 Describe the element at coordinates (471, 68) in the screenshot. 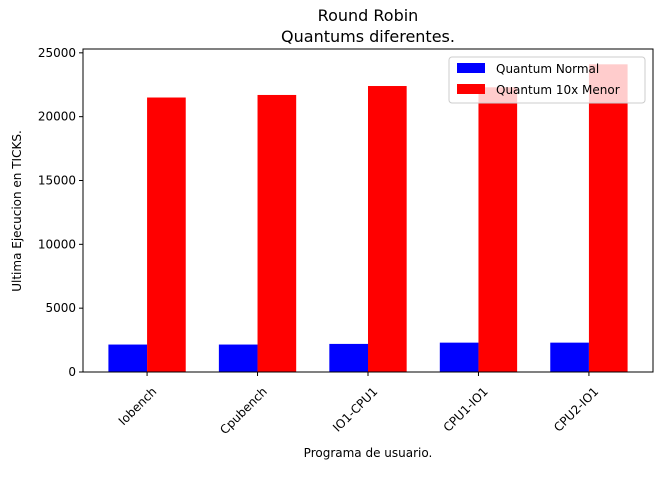

I see `legend-swatch-quantum-normal` at that location.